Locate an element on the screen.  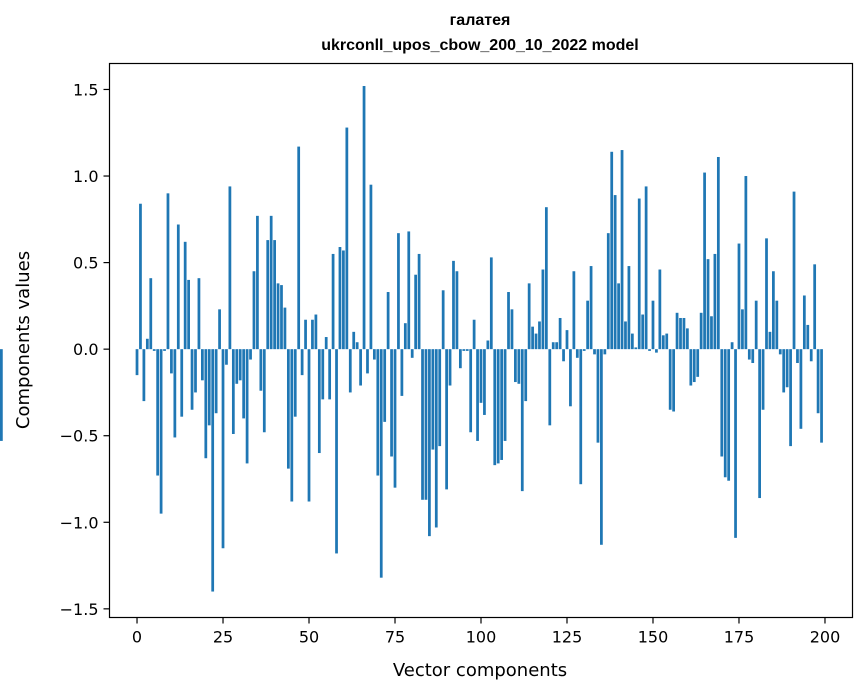
x-tick-label: 0 is located at coordinates (137, 637).